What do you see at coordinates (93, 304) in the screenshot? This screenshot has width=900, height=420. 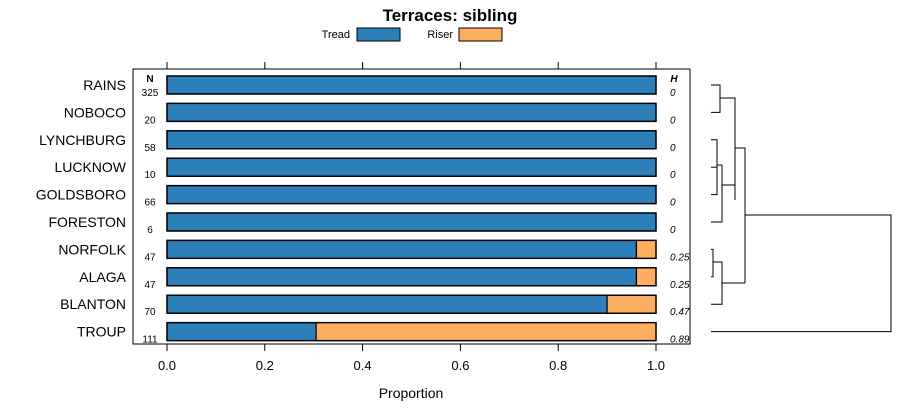 I see `category-label: BLANTON` at bounding box center [93, 304].